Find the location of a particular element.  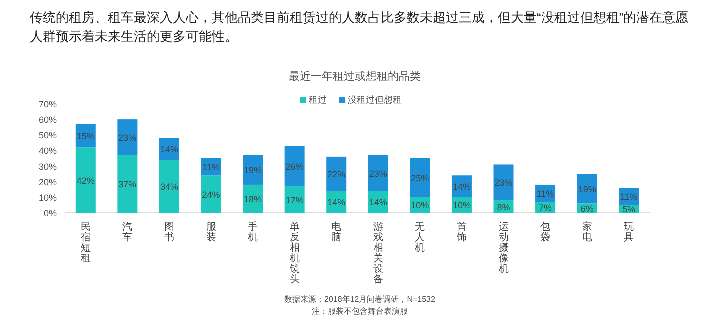

x-tick-label: 汽车 is located at coordinates (127, 232).